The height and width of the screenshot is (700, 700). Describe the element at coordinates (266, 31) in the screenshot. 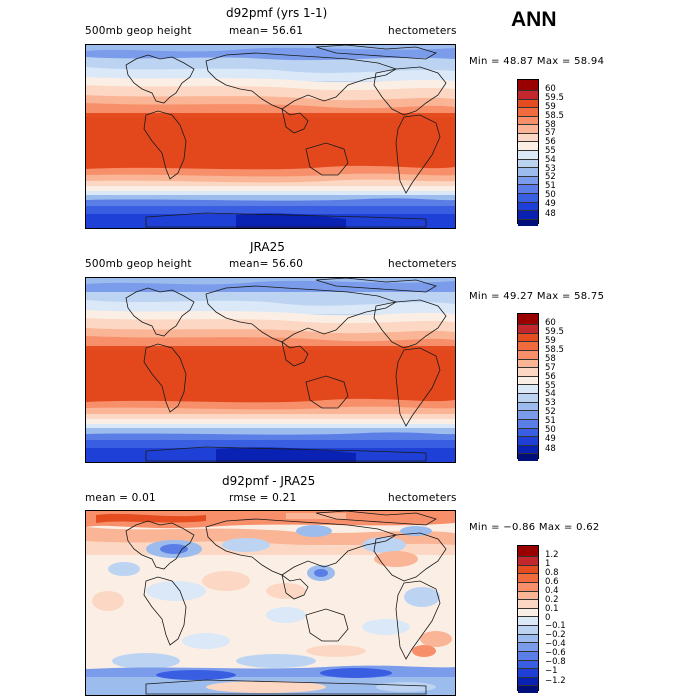

I see `panel-1-mean: mean= 56.61` at that location.